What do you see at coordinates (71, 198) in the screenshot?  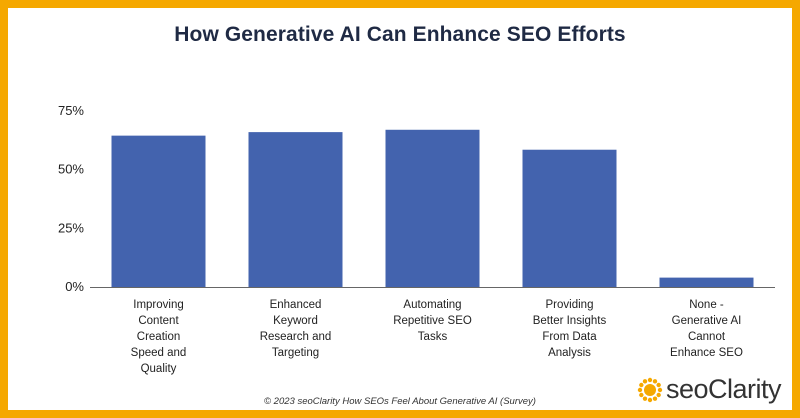 I see `y-axis-ticks: 0% 25% 50% 75%` at bounding box center [71, 198].